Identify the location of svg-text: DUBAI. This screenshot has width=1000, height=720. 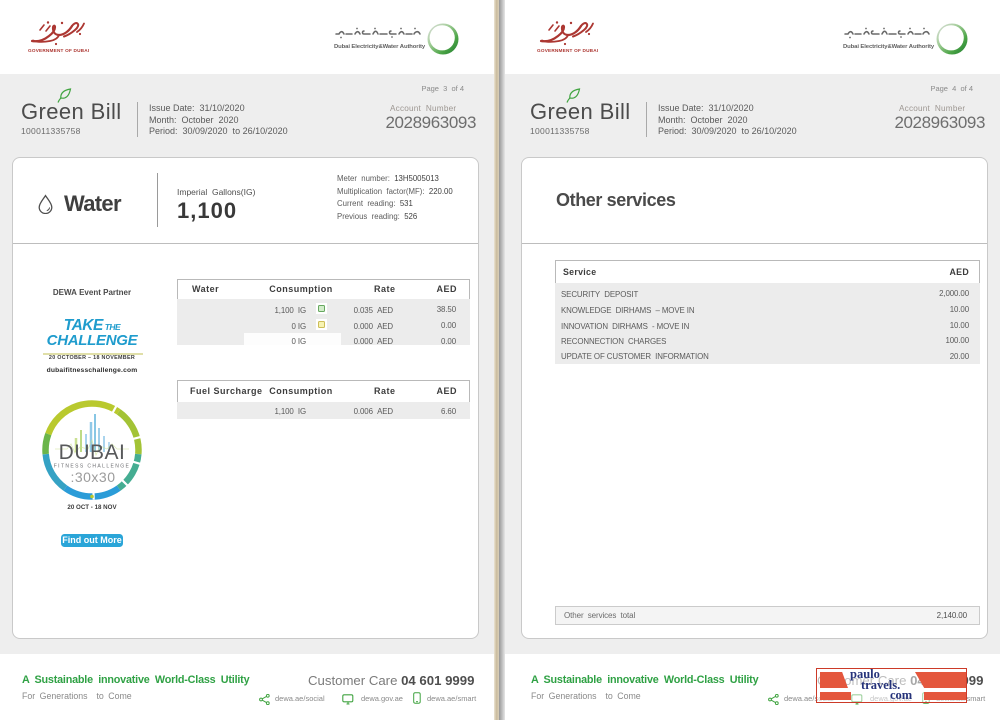
(92, 452).